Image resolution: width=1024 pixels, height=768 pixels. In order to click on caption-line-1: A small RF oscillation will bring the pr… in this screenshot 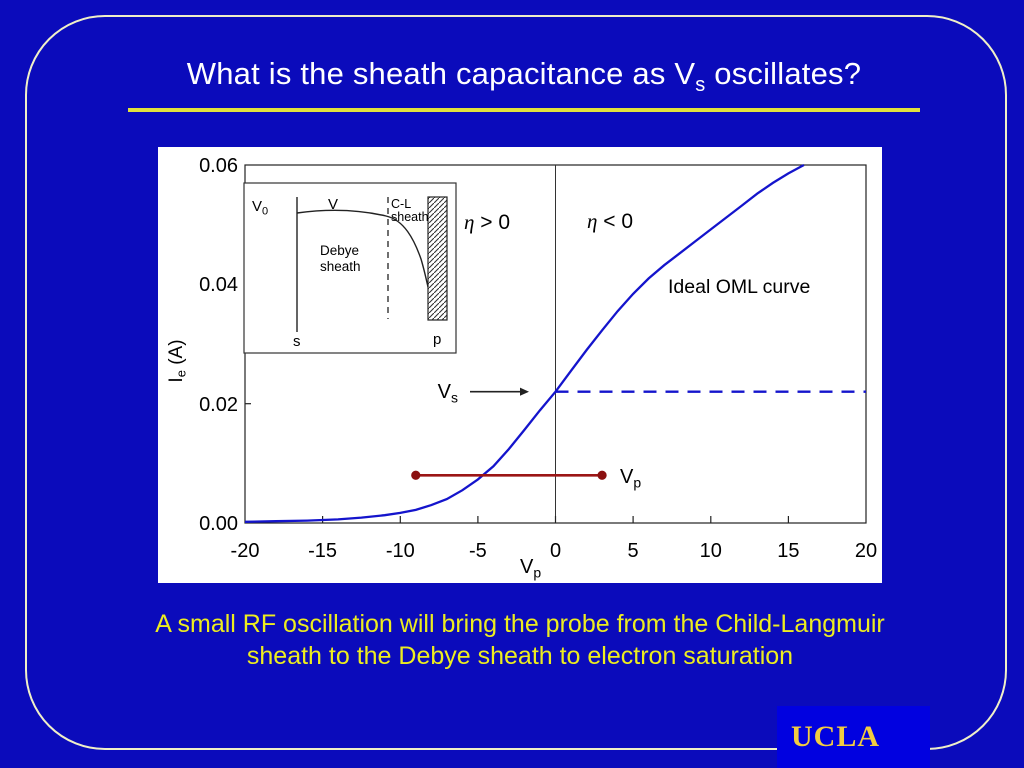, I will do `click(520, 624)`.